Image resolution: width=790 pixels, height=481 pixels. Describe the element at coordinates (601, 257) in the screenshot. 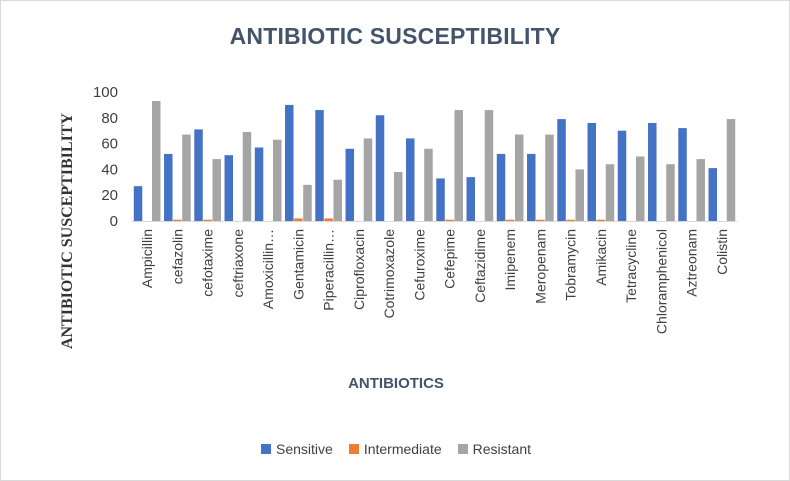

I see `x-tick-label: Amikacin` at that location.